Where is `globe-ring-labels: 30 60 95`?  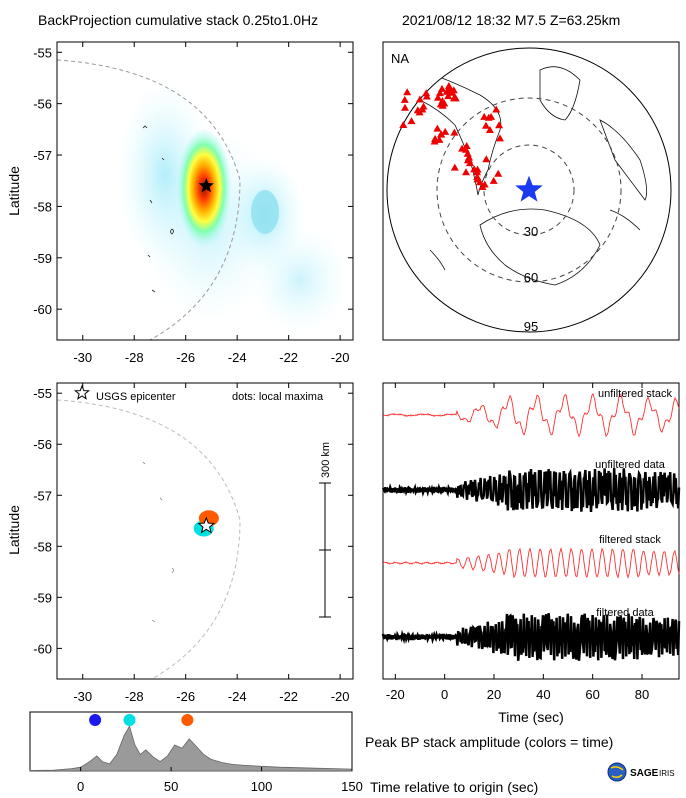
globe-ring-labels: 30 60 95 is located at coordinates (531, 279).